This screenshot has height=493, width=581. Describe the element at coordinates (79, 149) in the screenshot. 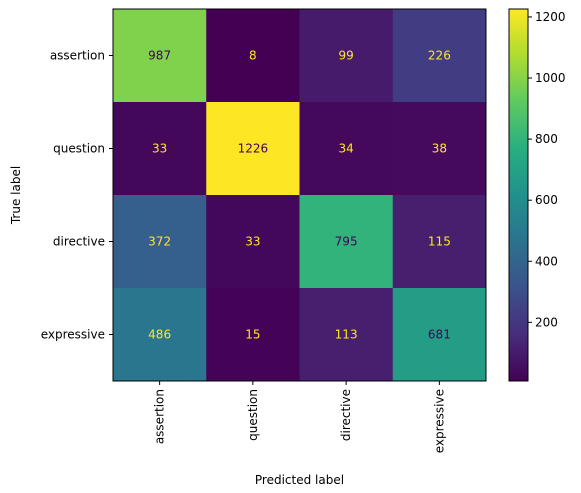

I see `y-tick-label: question` at that location.